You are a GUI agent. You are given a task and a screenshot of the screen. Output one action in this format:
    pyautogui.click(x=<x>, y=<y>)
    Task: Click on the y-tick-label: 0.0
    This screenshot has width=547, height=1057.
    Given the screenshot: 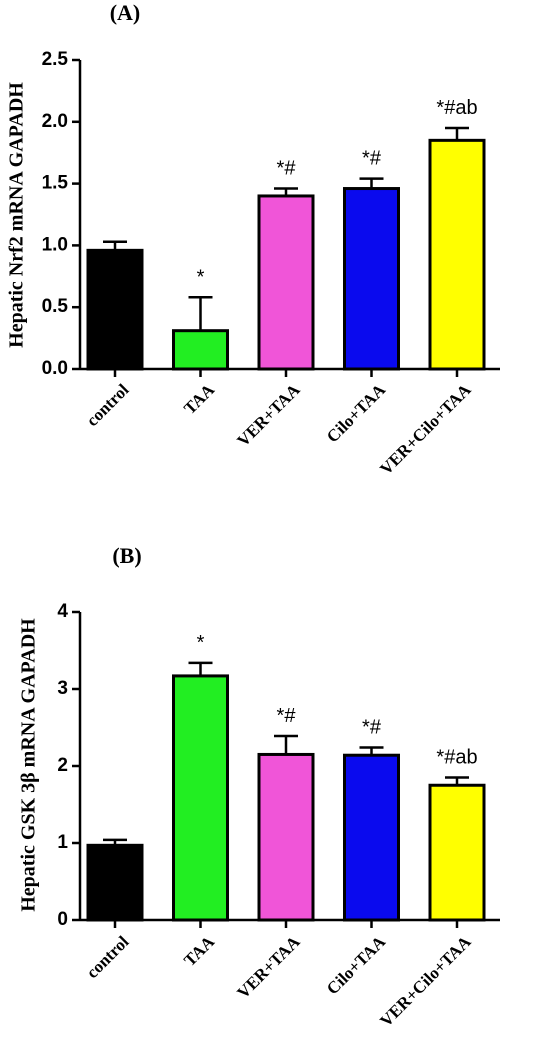 What is the action you would take?
    pyautogui.click(x=55, y=368)
    